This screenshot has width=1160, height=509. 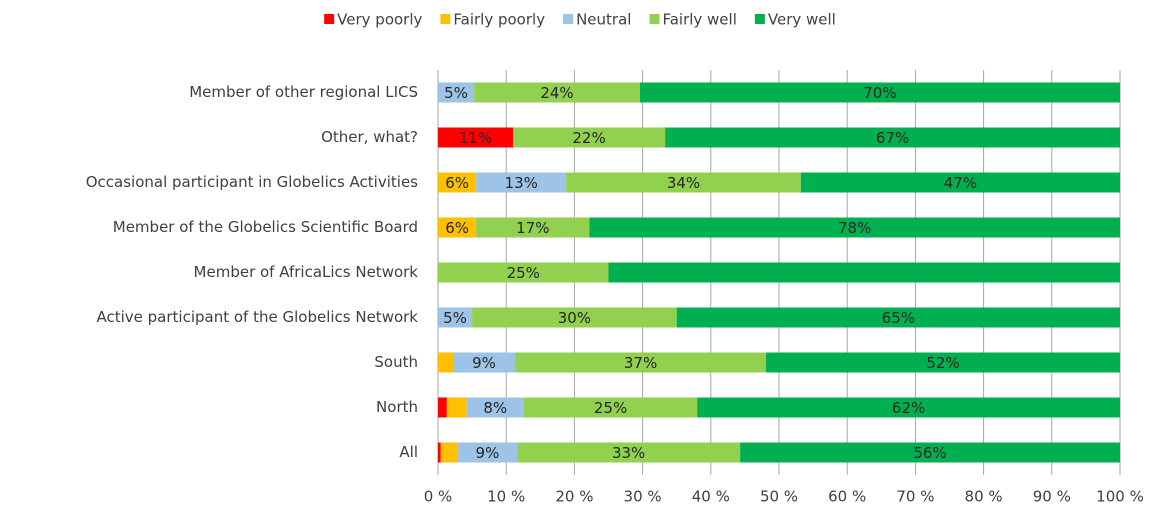 I want to click on data-label: 8%, so click(x=495, y=408).